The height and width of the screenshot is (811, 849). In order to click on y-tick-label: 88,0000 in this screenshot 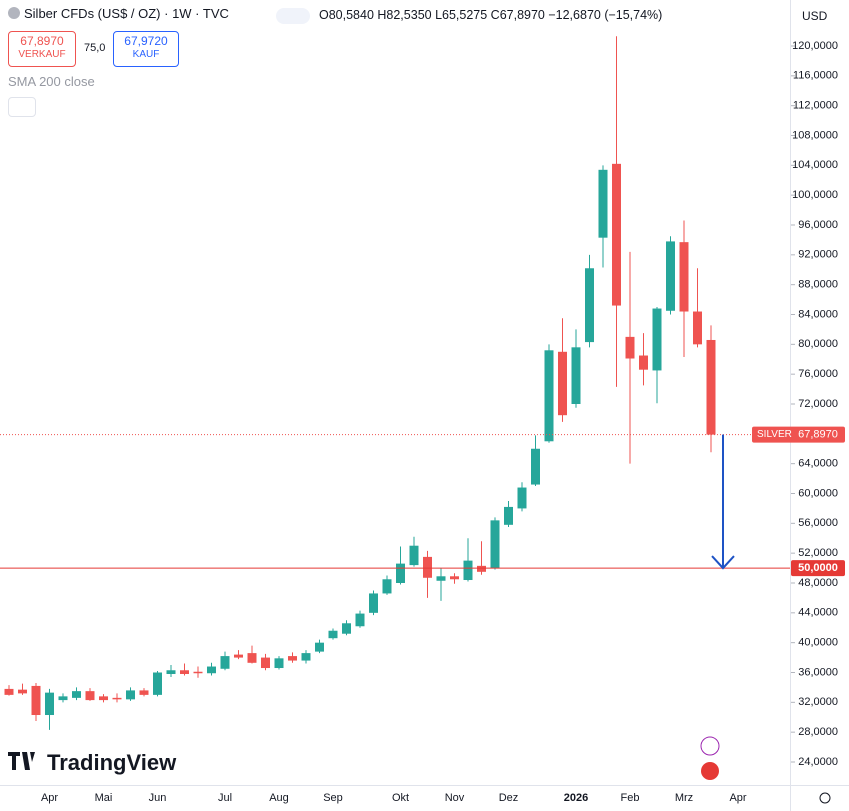, I will do `click(818, 285)`.